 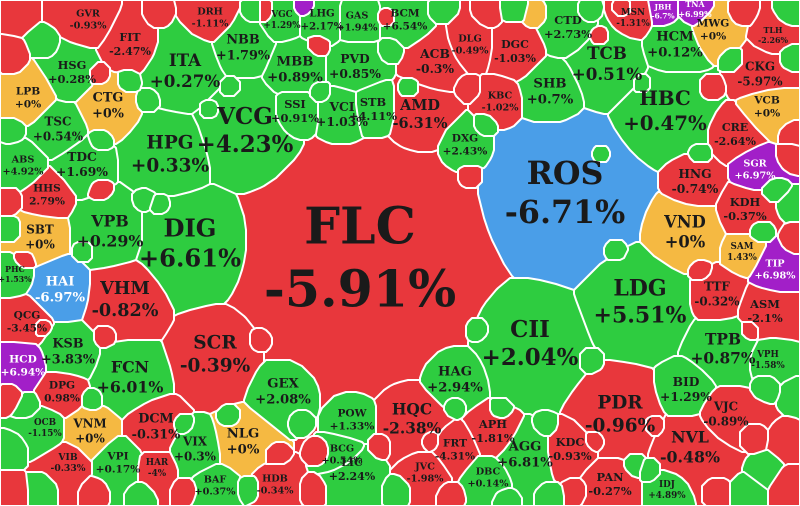 I want to click on change-label: +4.11%, so click(x=373, y=116).